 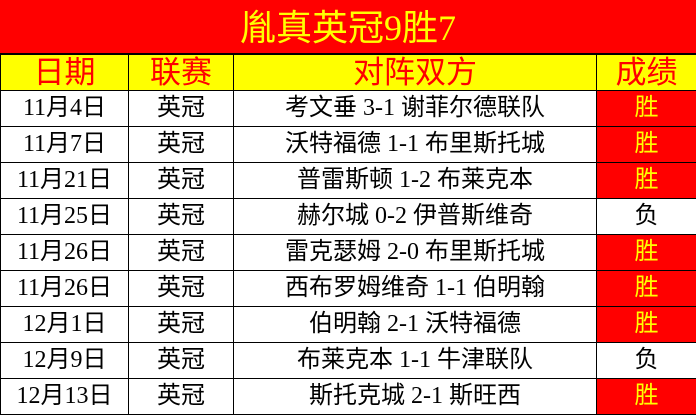 I want to click on header-result: 成绩, so click(x=646, y=73).